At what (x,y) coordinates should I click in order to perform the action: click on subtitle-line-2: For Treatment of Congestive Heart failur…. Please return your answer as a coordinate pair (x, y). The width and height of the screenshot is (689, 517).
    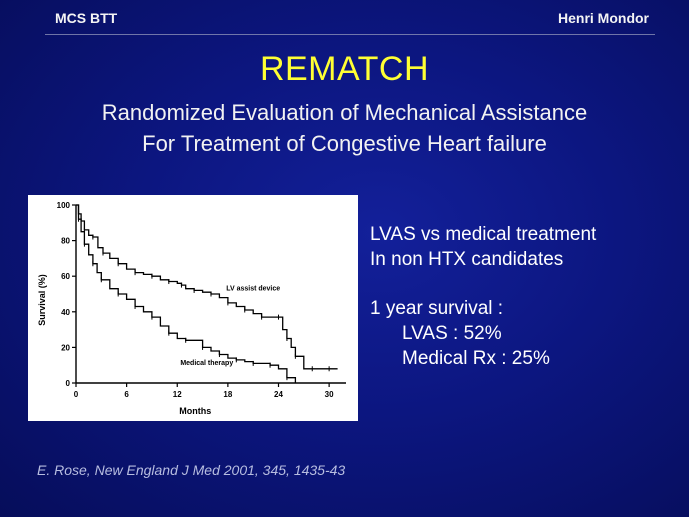
    Looking at the image, I should click on (344, 143).